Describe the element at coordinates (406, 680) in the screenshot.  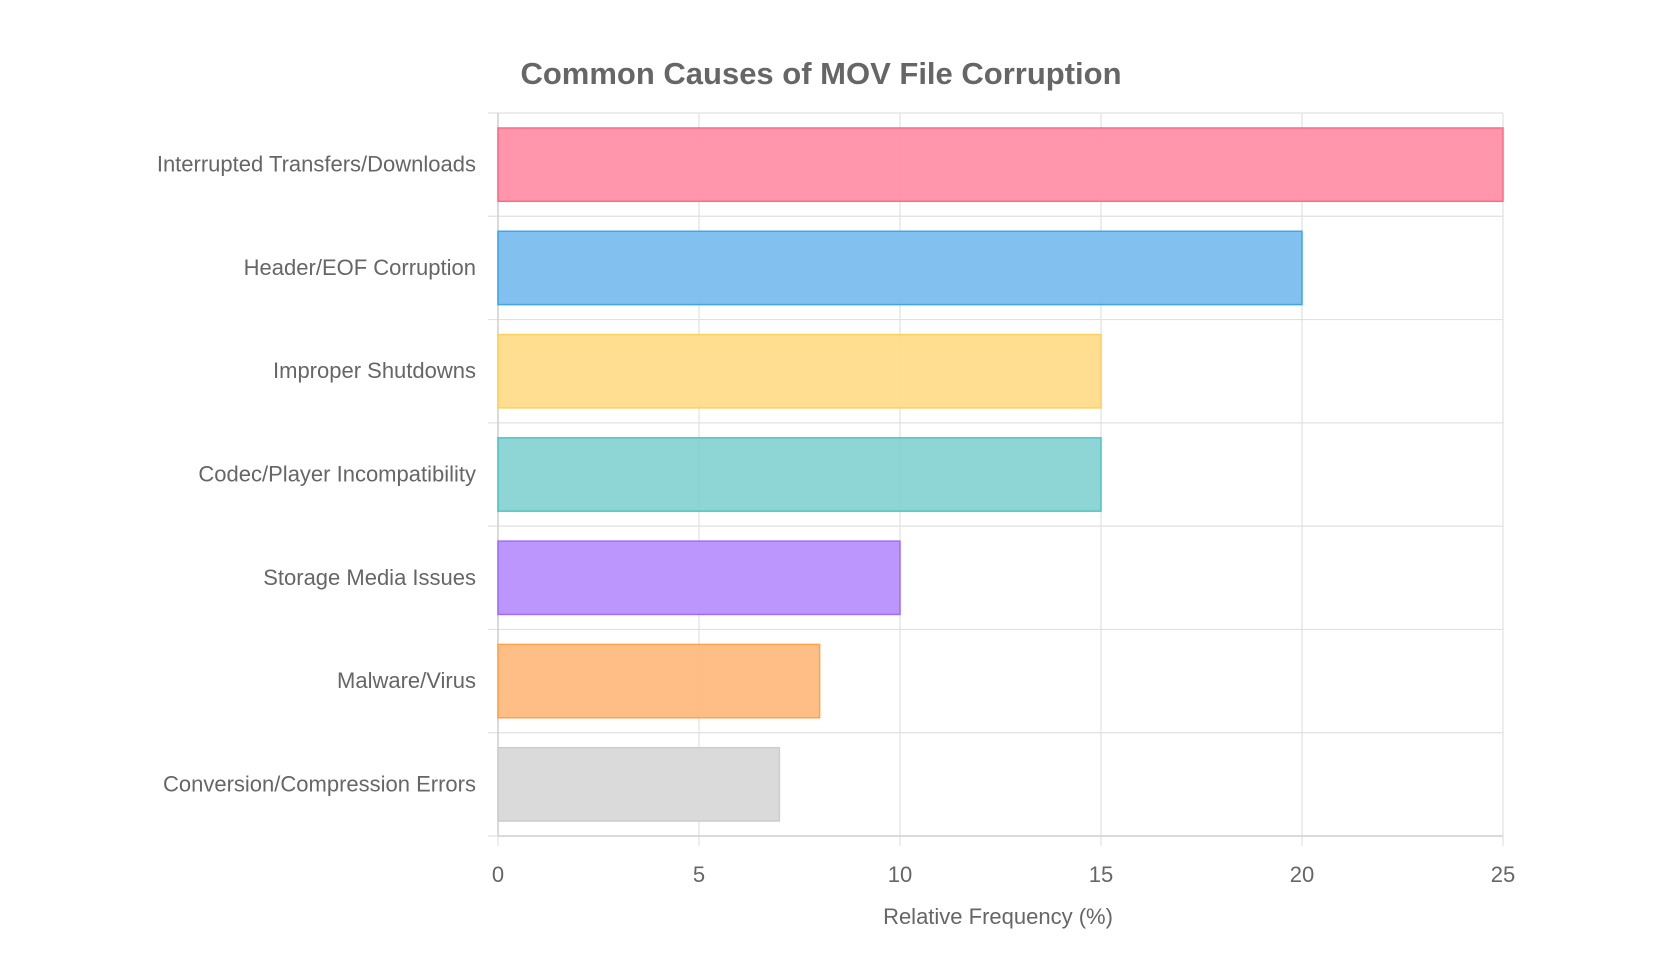
I see `y-tick-label: Malware/Virus` at that location.